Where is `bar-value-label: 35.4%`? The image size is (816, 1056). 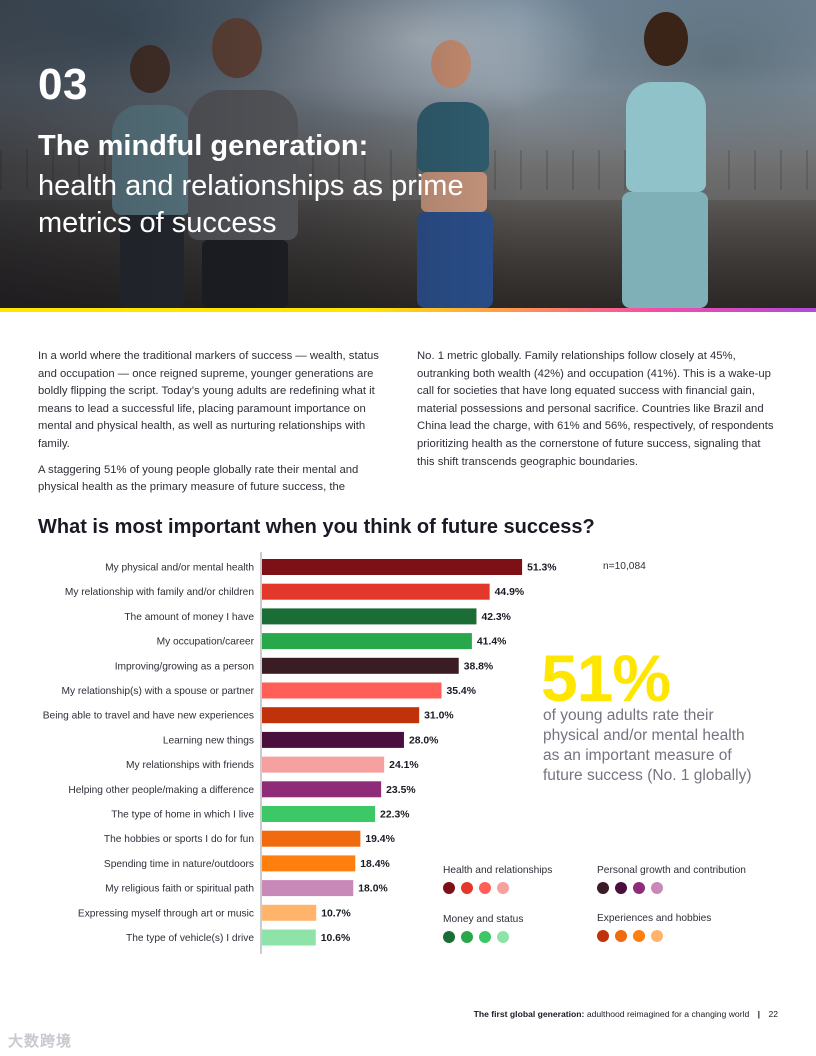
bar-value-label: 35.4% is located at coordinates (460, 691).